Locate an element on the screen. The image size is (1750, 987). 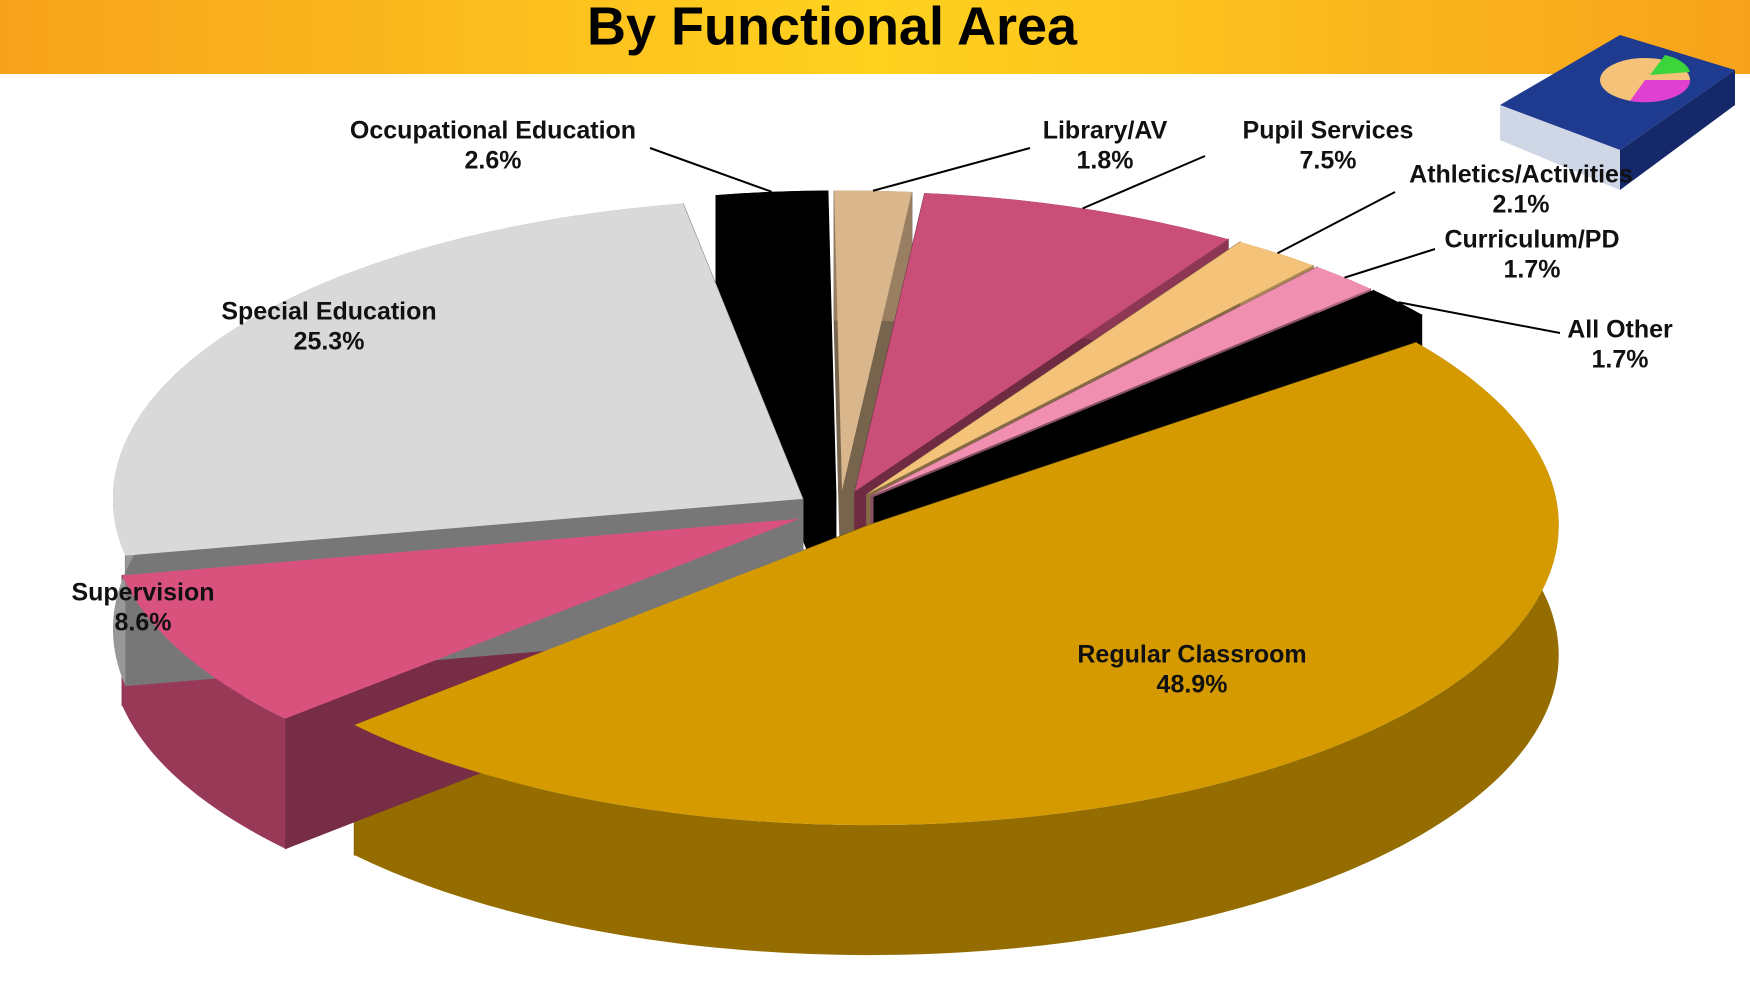
slice-value-label: 8.6% is located at coordinates (143, 623).